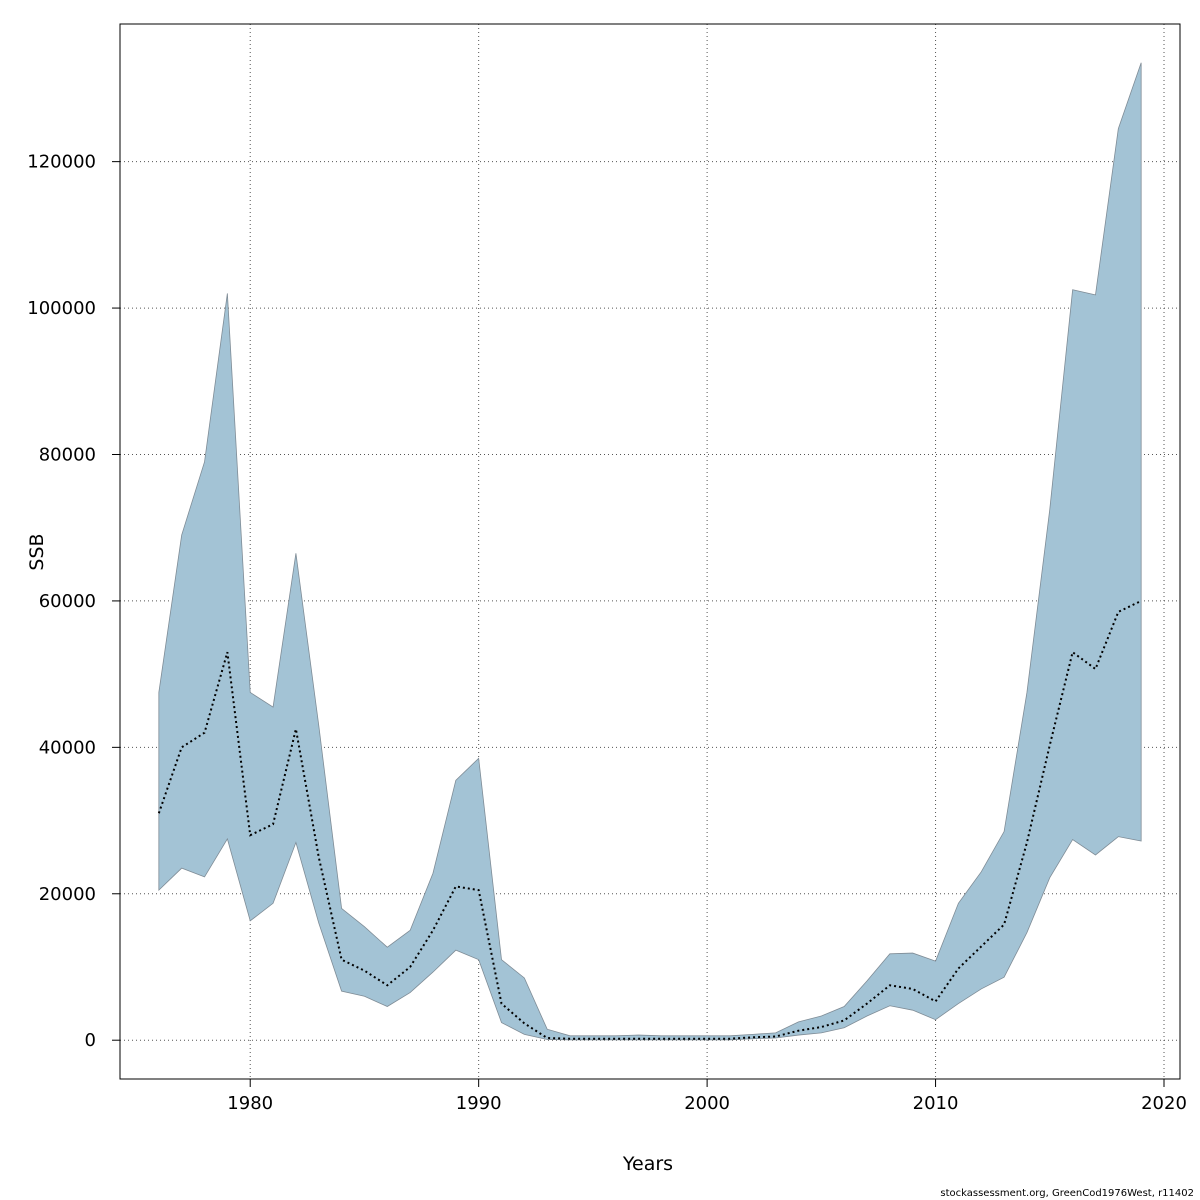 The width and height of the screenshot is (1200, 1200). I want to click on x-axis: 1980 1990 2000 2010 2020, so click(707, 1096).